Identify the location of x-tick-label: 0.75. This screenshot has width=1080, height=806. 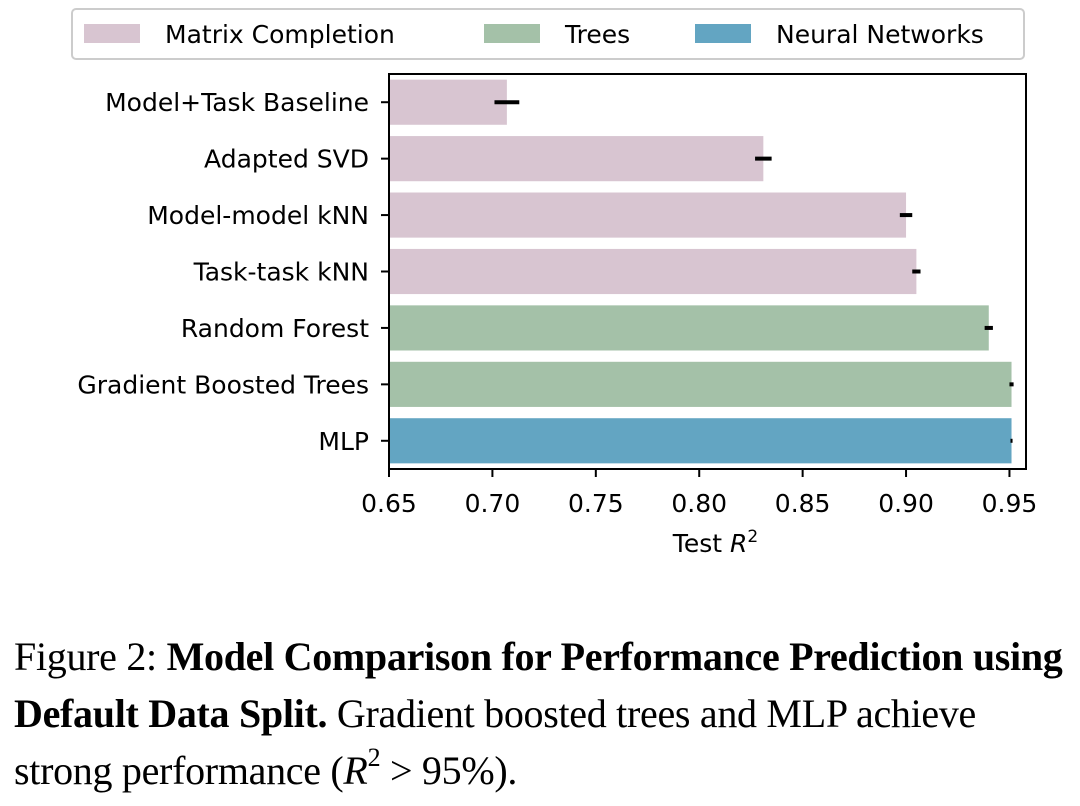
(596, 503).